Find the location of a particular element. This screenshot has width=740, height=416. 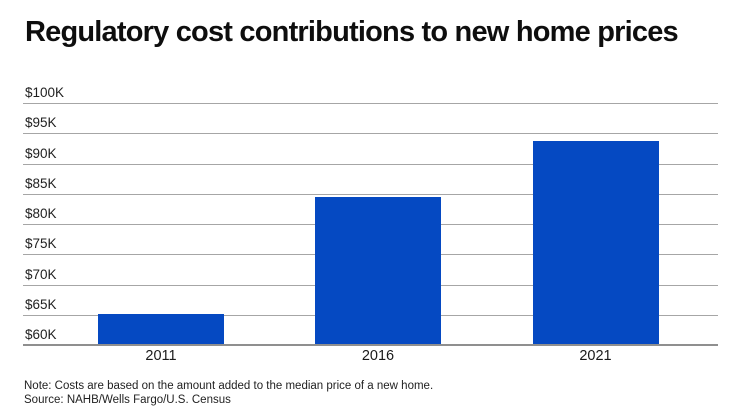

bar-2021 is located at coordinates (595, 242).